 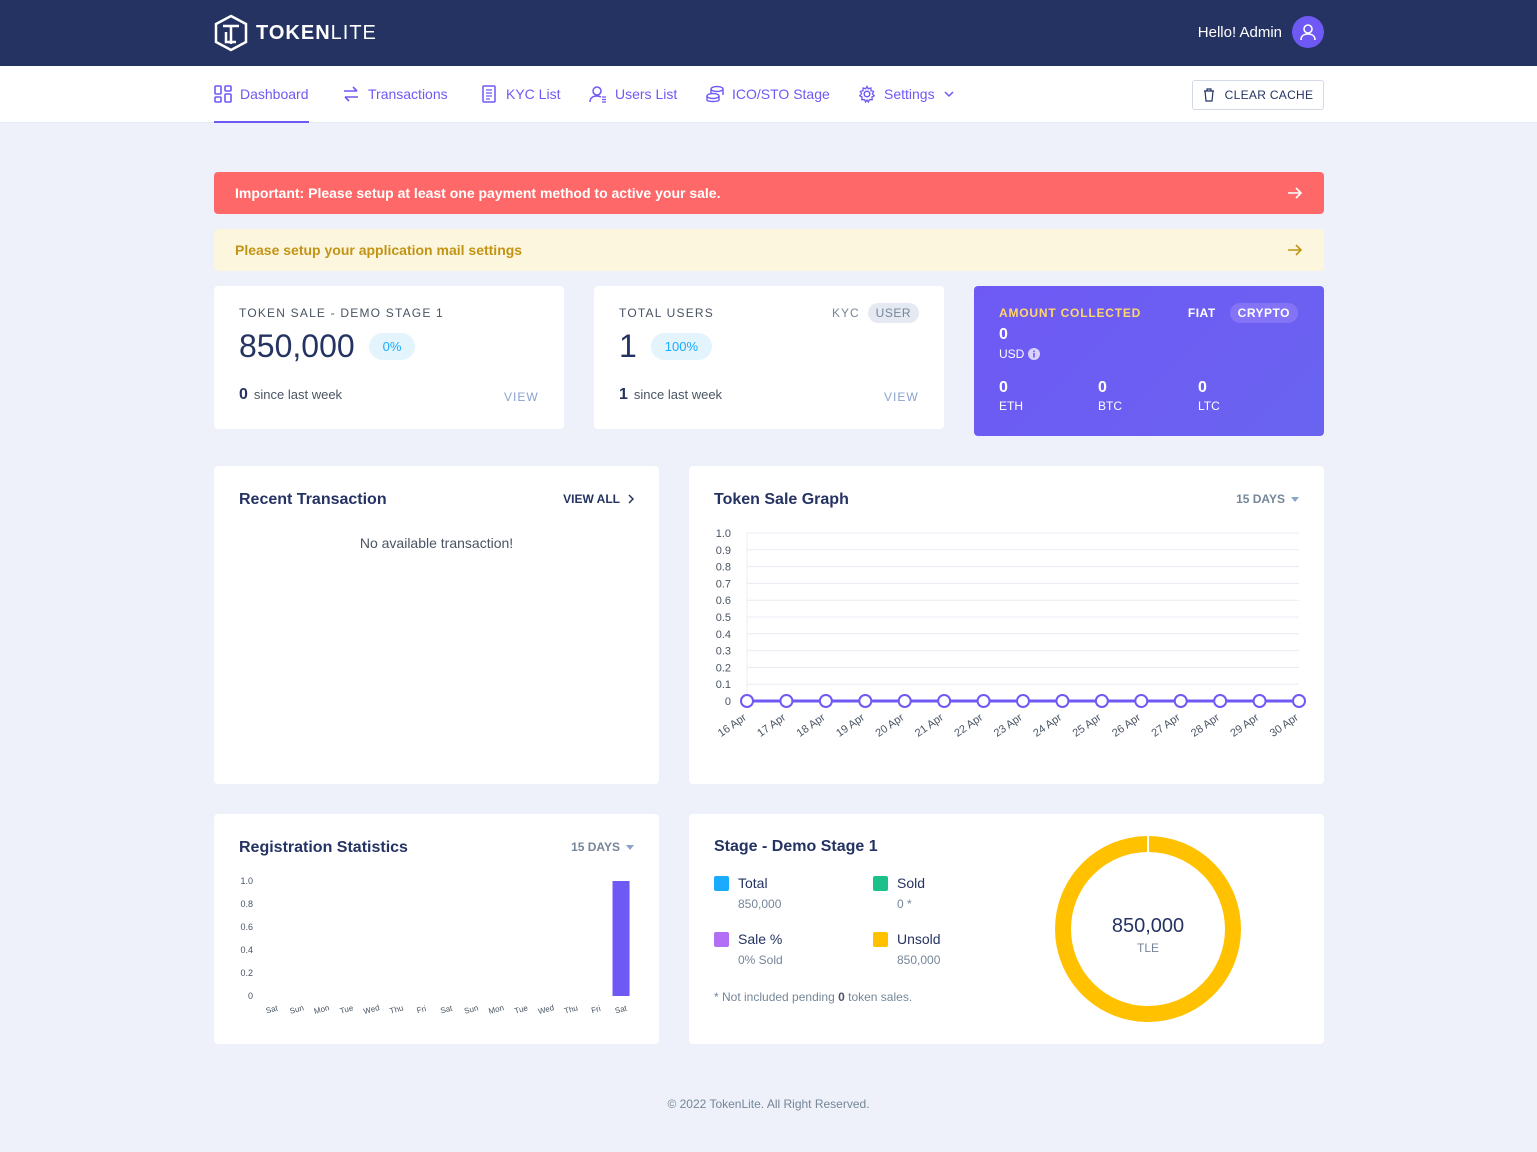 What do you see at coordinates (598, 499) in the screenshot?
I see `view-all-link: VIEW ALL` at bounding box center [598, 499].